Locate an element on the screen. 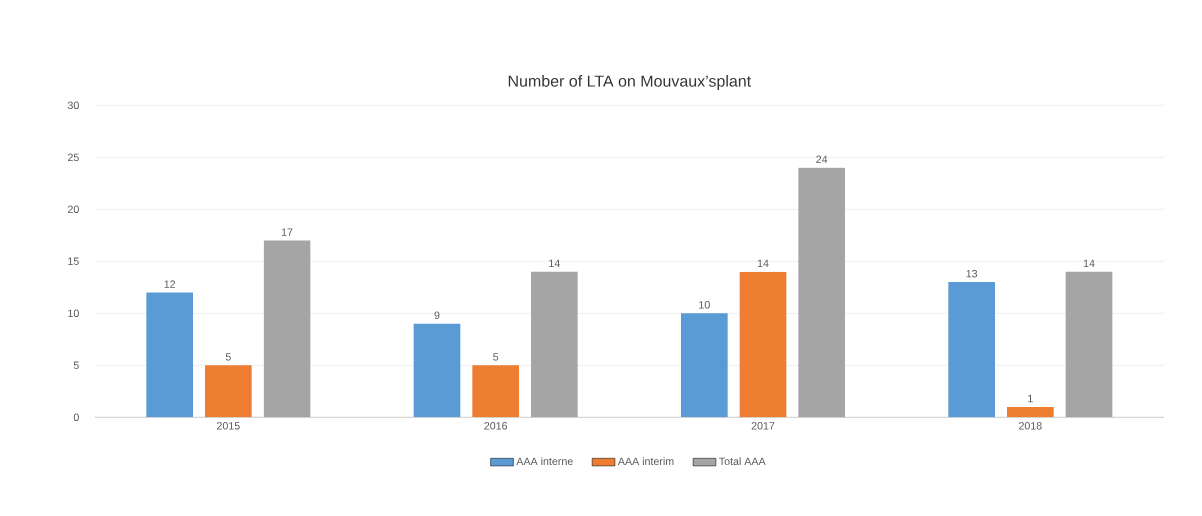 This screenshot has width=1202, height=516. y-tick-label: 20 is located at coordinates (73, 209).